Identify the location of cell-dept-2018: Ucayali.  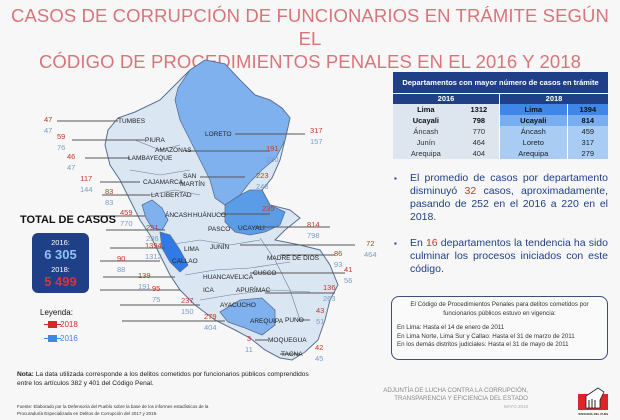
(533, 120).